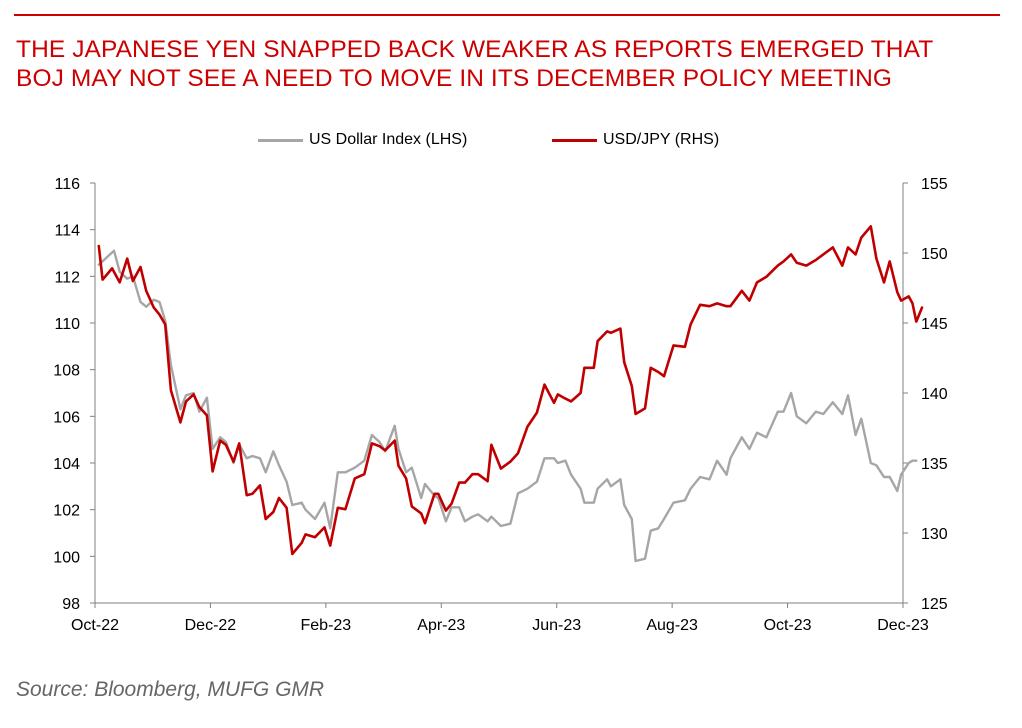 The width and height of the screenshot is (1022, 728). Describe the element at coordinates (74, 394) in the screenshot. I see `left-y-axis: 98 100 102 104 106 108 110 112 114 116` at that location.